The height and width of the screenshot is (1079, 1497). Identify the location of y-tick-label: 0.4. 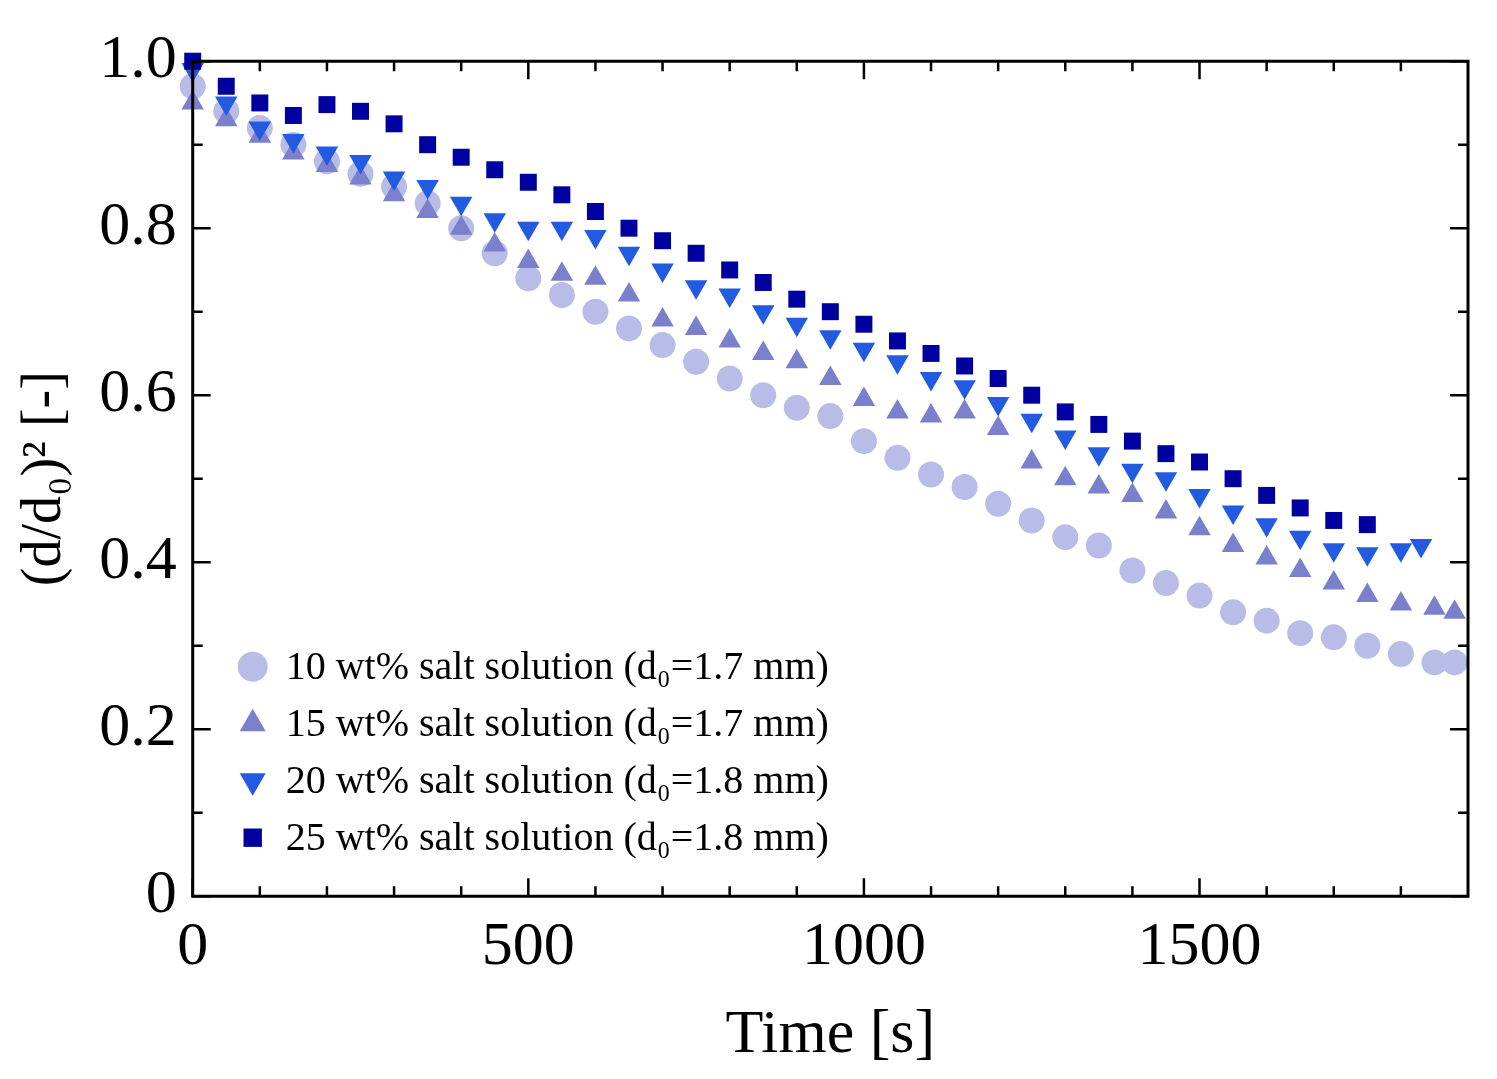
(138, 557).